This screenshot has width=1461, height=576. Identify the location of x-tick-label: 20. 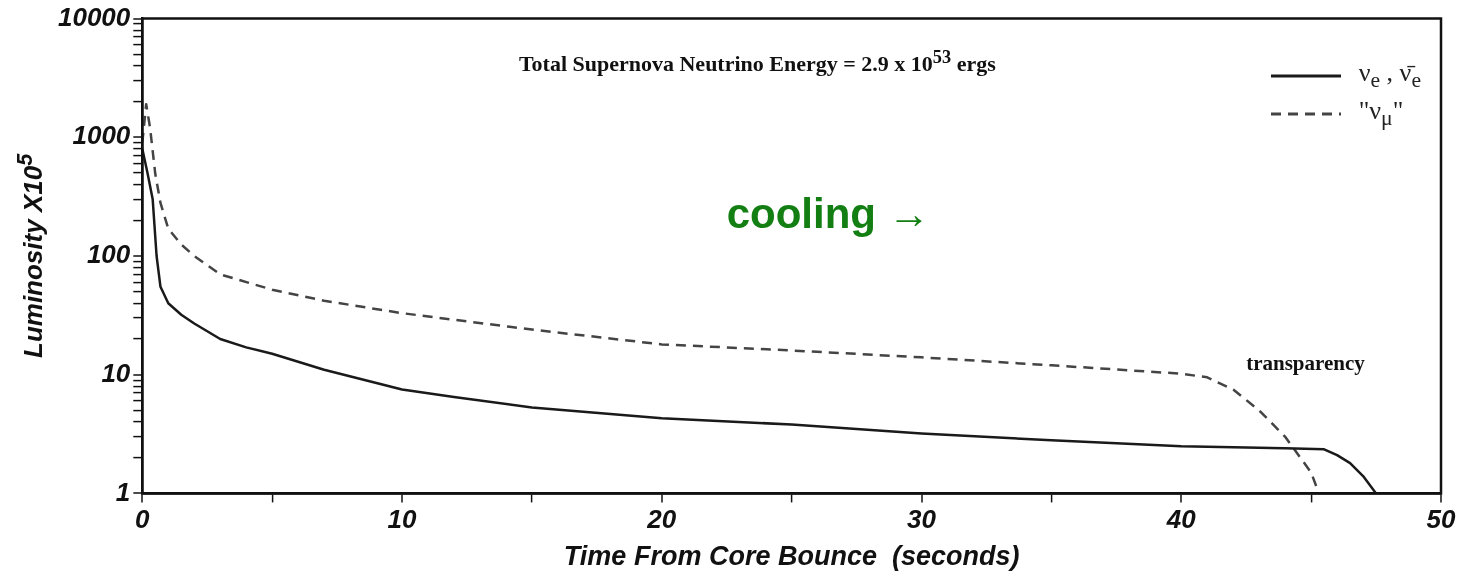
(661, 519).